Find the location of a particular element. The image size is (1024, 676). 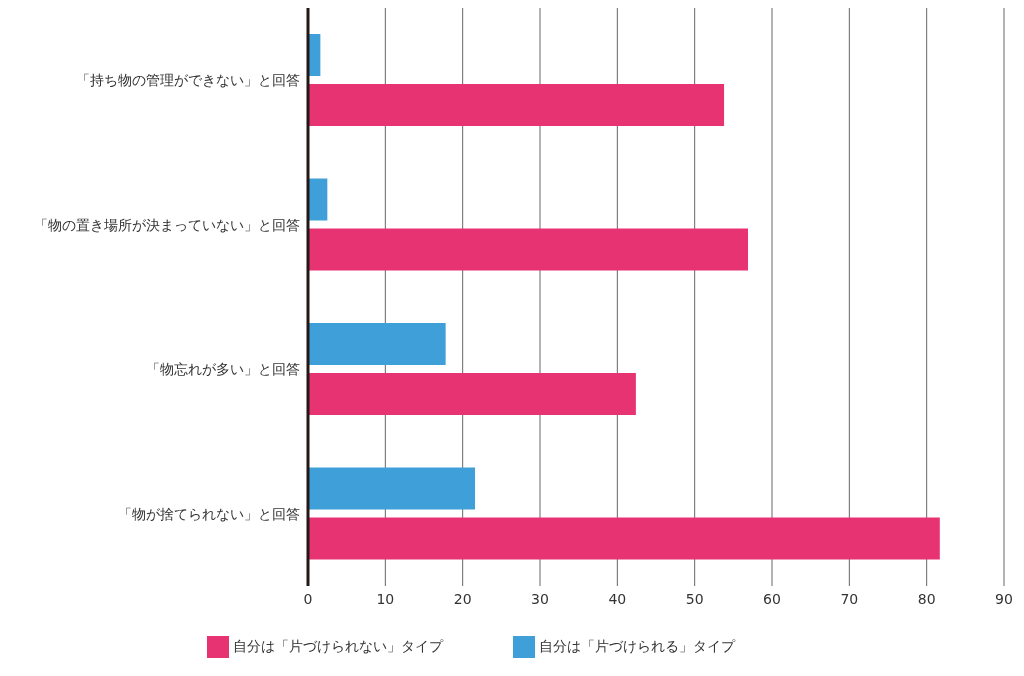

y-tick-label: 「物忘れが多い」と回答 is located at coordinates (223, 369).